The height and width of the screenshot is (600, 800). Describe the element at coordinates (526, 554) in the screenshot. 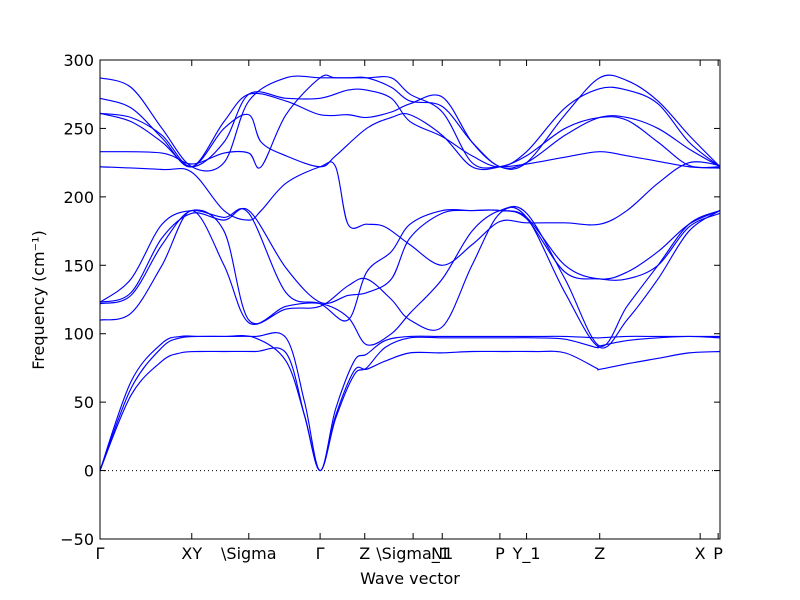

I see `x-tick-label: Y_1` at that location.